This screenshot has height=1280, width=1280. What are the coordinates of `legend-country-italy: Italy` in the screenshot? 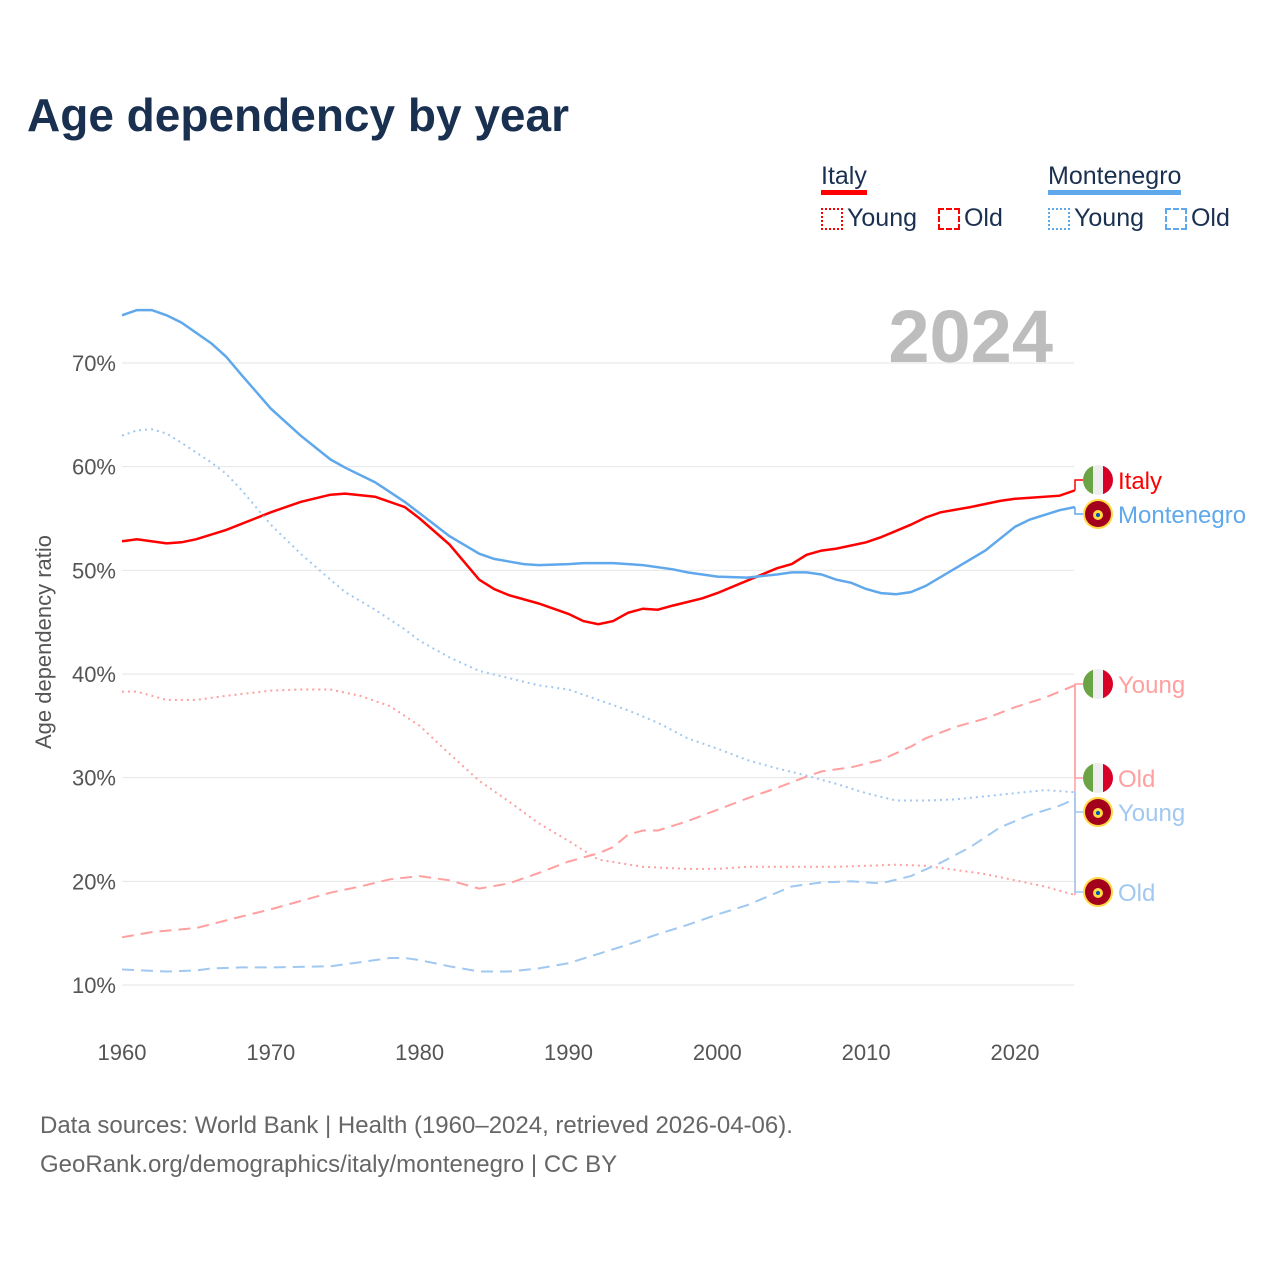 It's located at (844, 178).